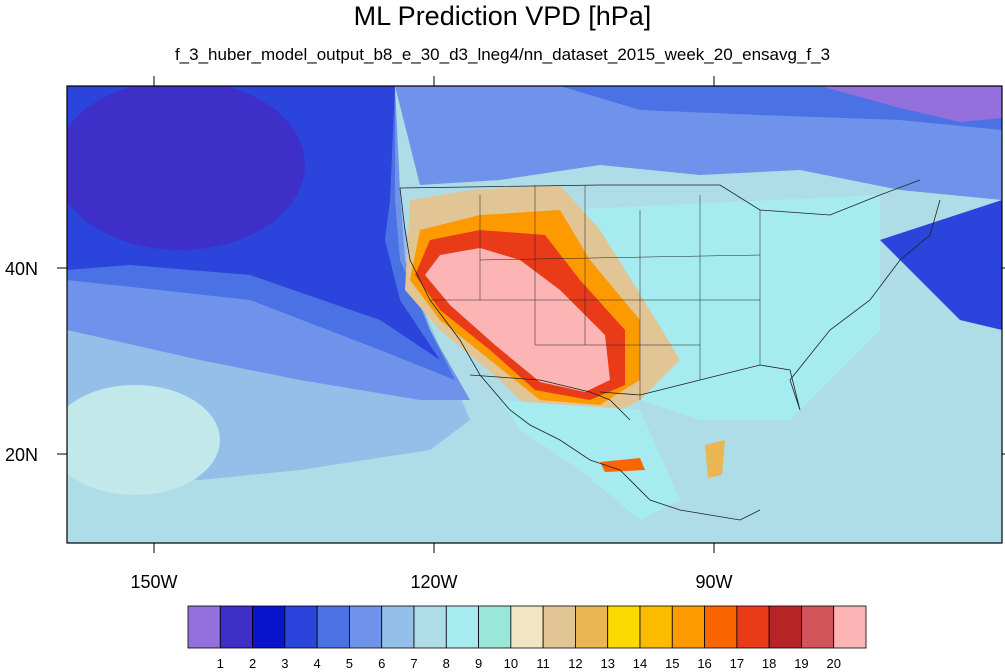 Image resolution: width=1005 pixels, height=672 pixels. I want to click on colorbar-label: 16, so click(704, 663).